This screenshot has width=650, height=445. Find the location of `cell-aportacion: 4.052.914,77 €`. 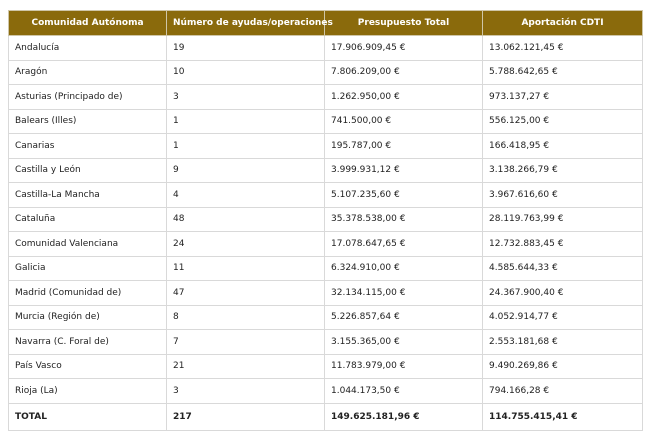

cell-aportacion: 4.052.914,77 € is located at coordinates (562, 317).